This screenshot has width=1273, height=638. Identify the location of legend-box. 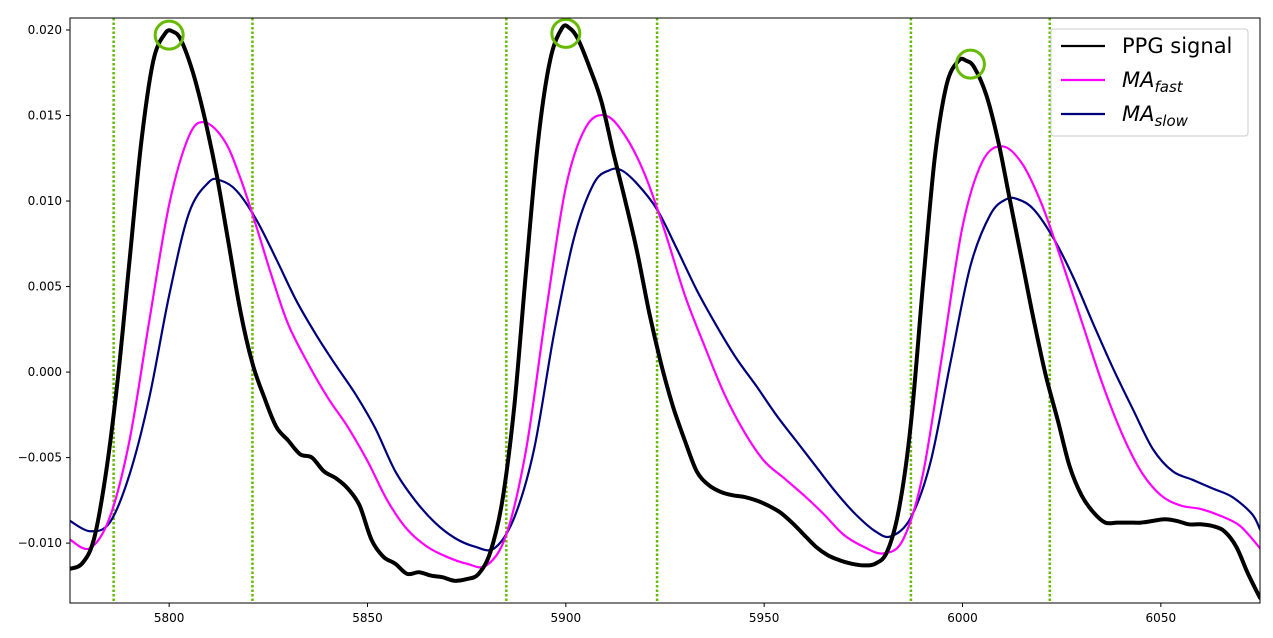
(1149, 82).